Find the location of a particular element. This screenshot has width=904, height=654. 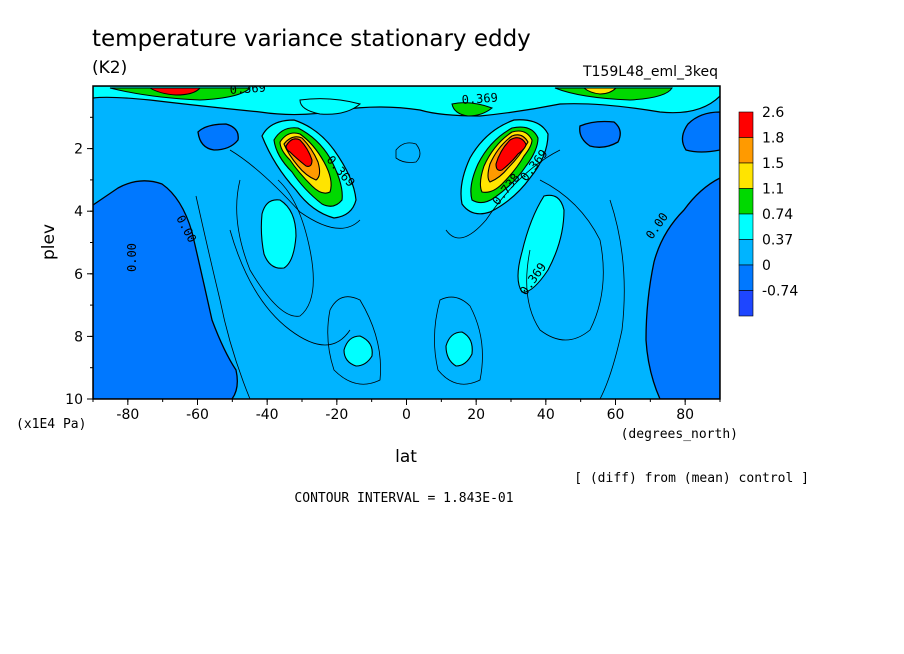

comparison-note: [ (diff) from (mean) control ] is located at coordinates (691, 478).